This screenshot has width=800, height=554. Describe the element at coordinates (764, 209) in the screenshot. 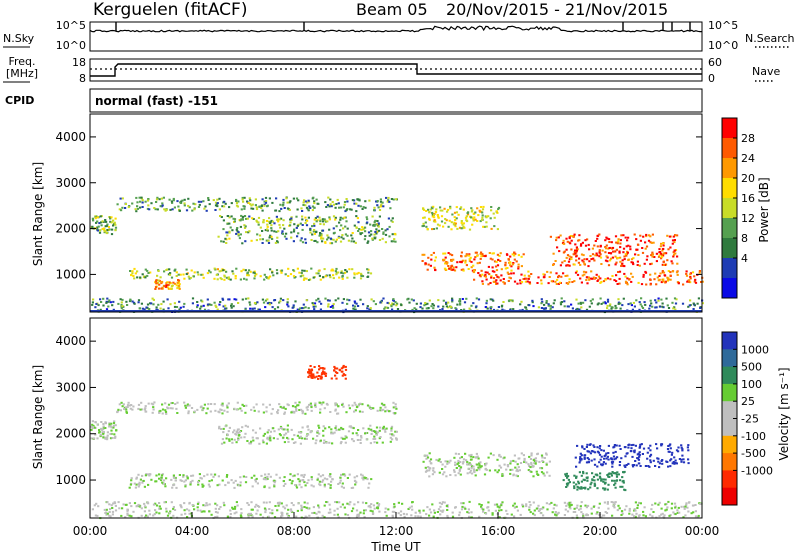

I see `power-colorbar-label: Power [dB]` at that location.